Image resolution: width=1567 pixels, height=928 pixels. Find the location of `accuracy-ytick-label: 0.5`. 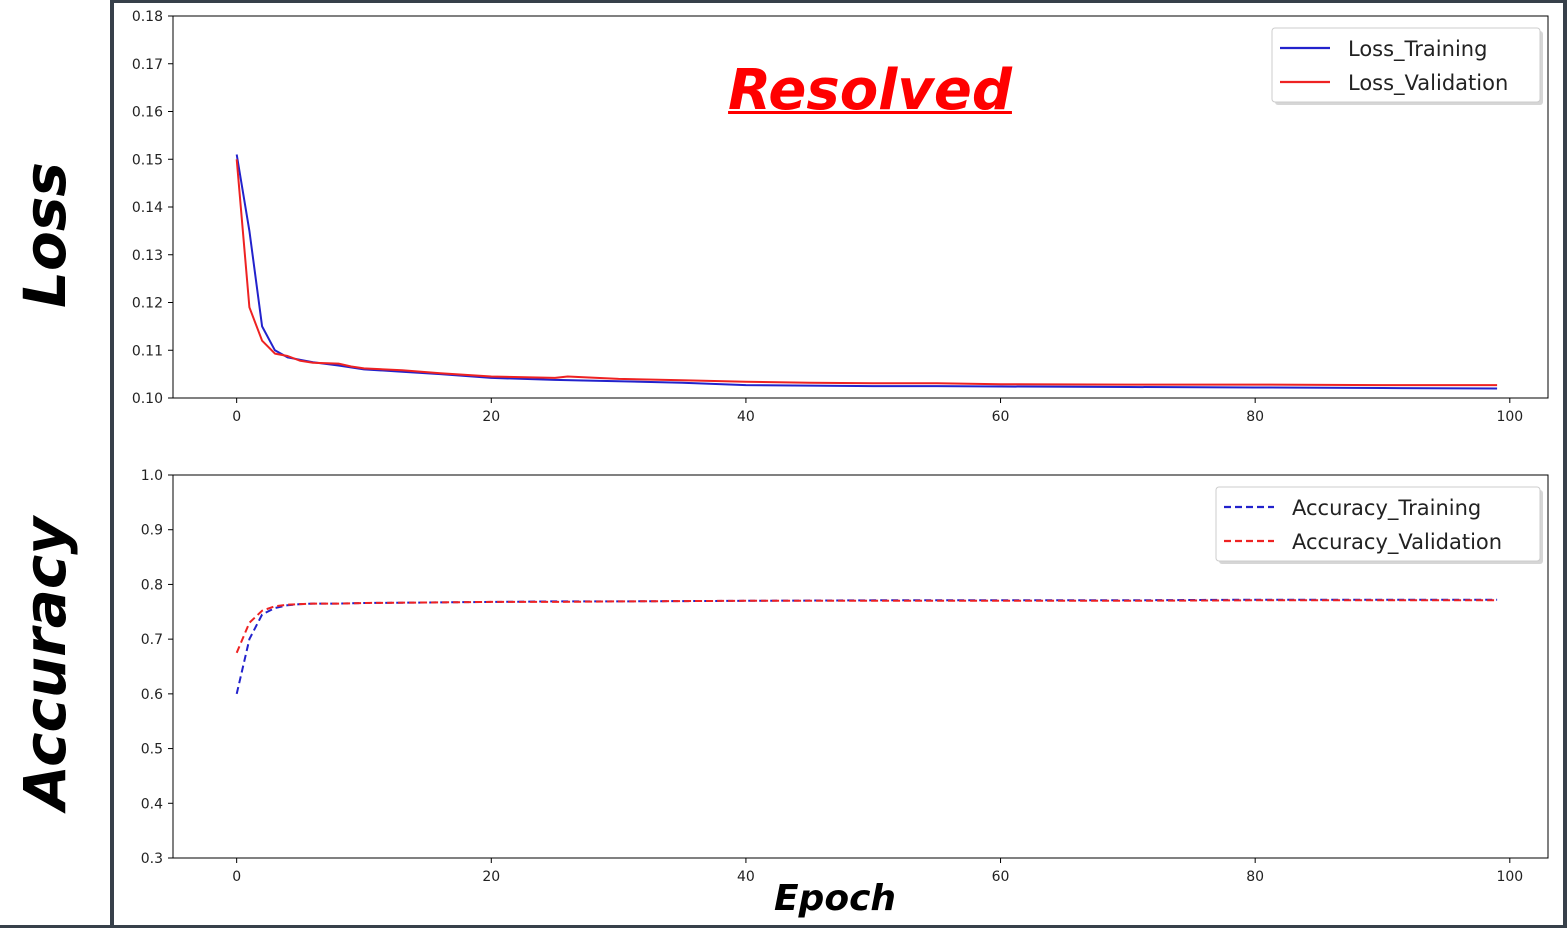

accuracy-ytick-label: 0.5 is located at coordinates (152, 750).